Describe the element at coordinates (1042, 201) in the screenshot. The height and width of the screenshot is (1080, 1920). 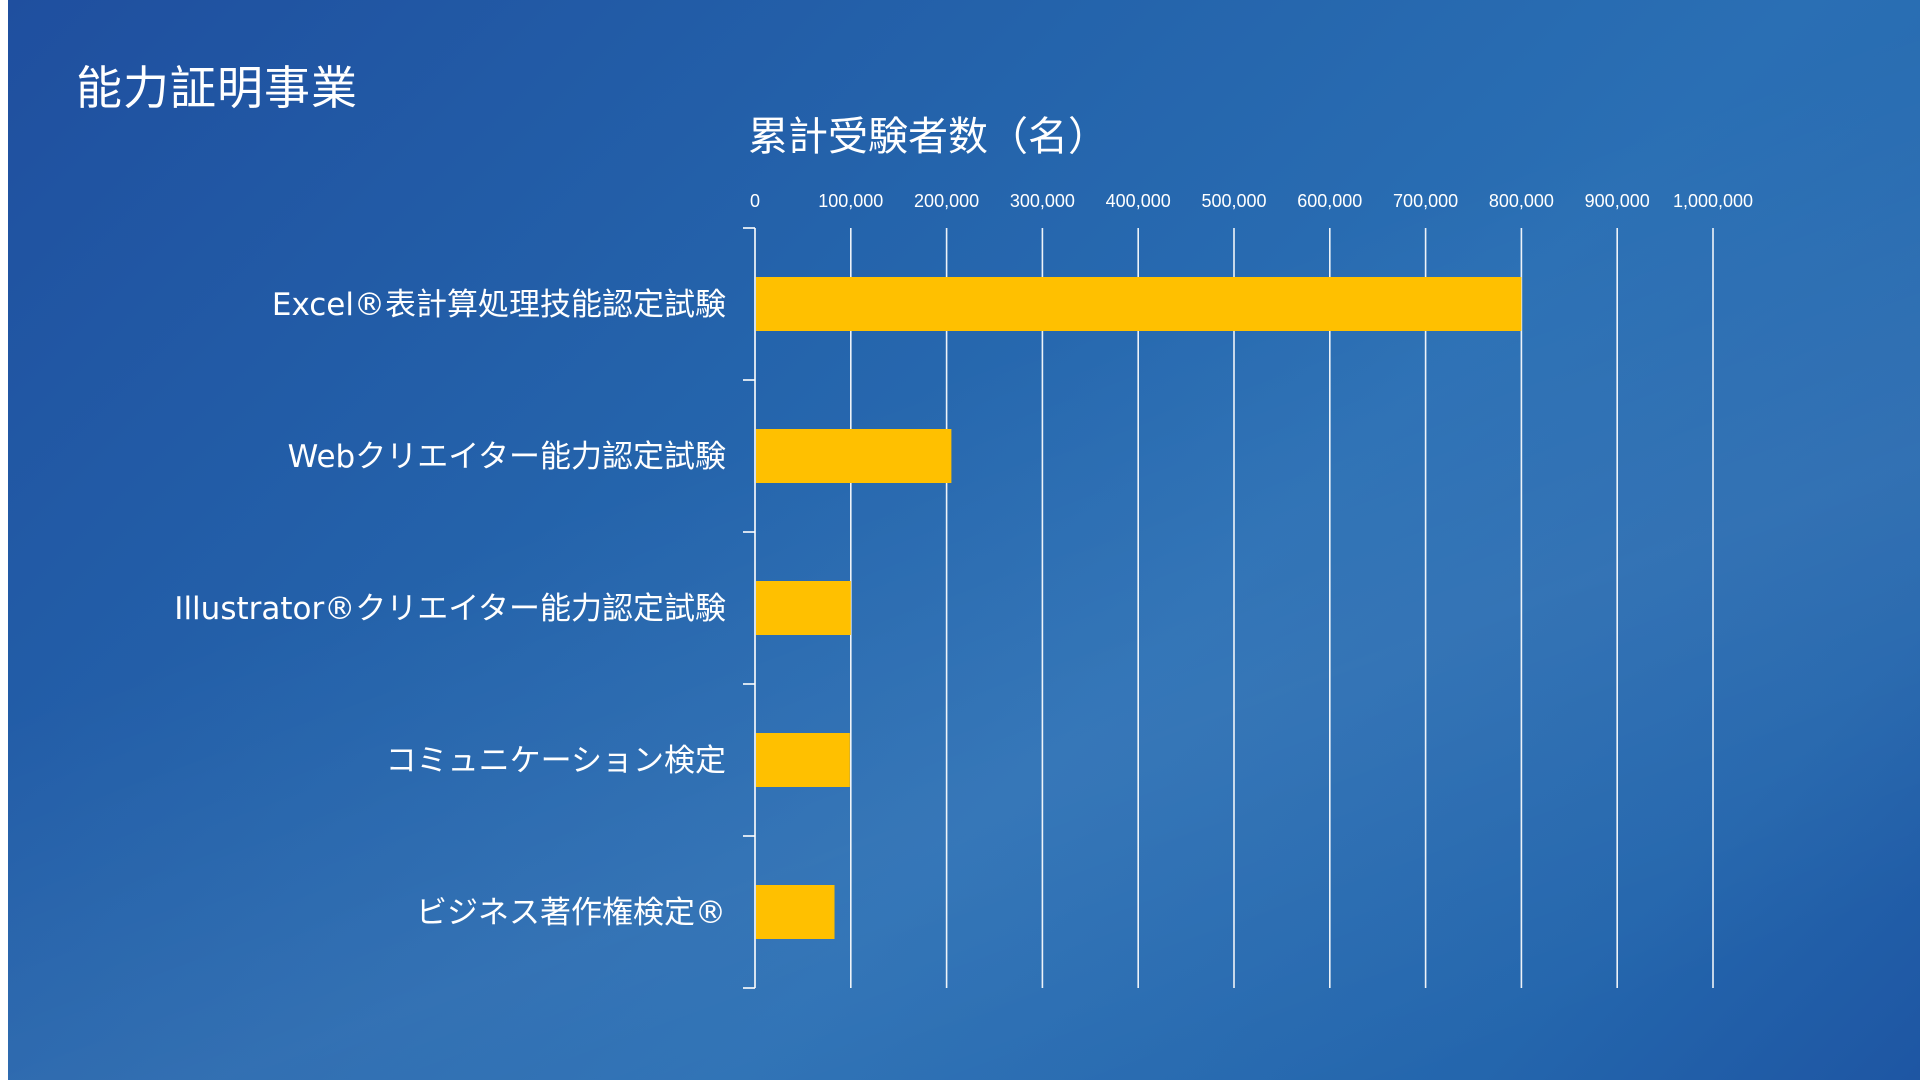
I see `x-tick-label: 300,000` at that location.